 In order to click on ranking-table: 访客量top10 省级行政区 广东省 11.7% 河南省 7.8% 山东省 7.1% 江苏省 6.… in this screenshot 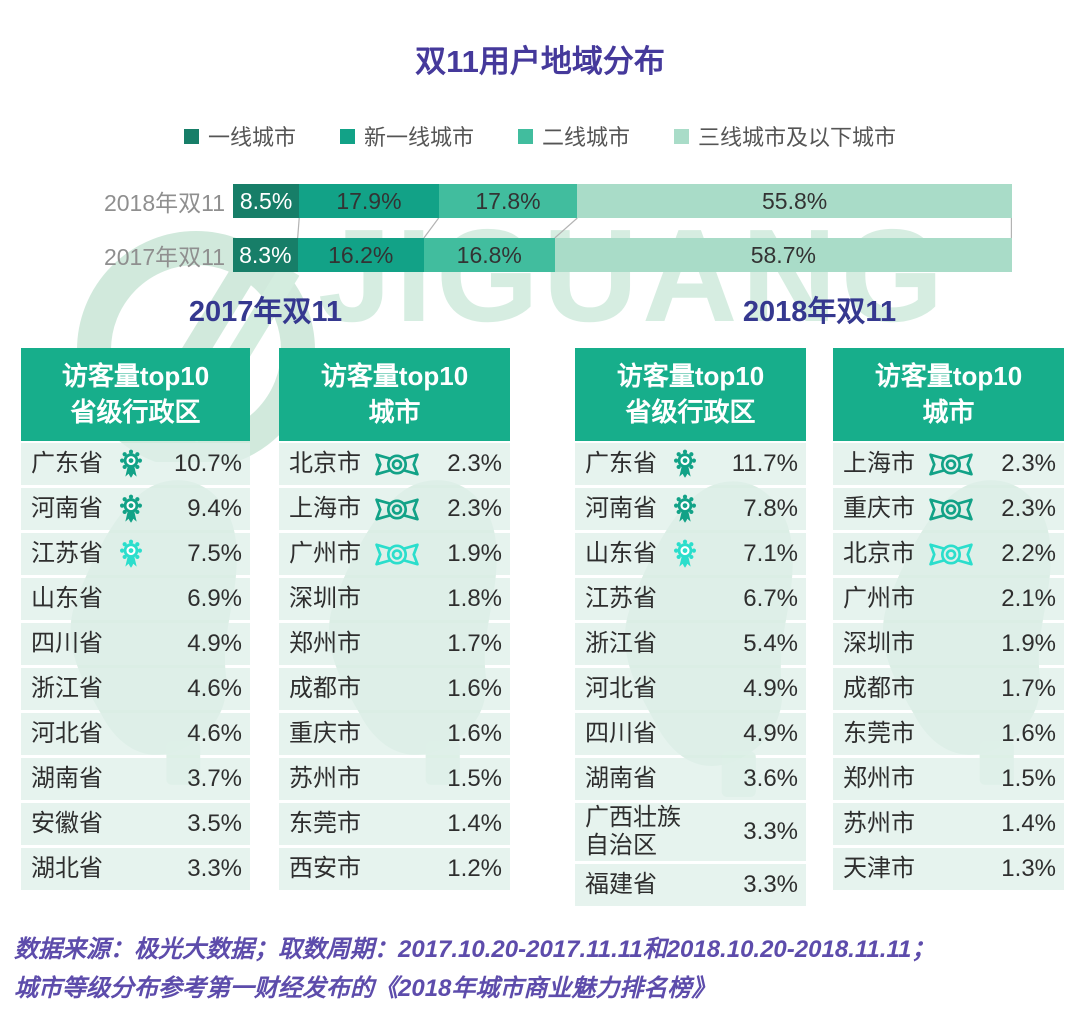, I will do `click(690, 628)`.